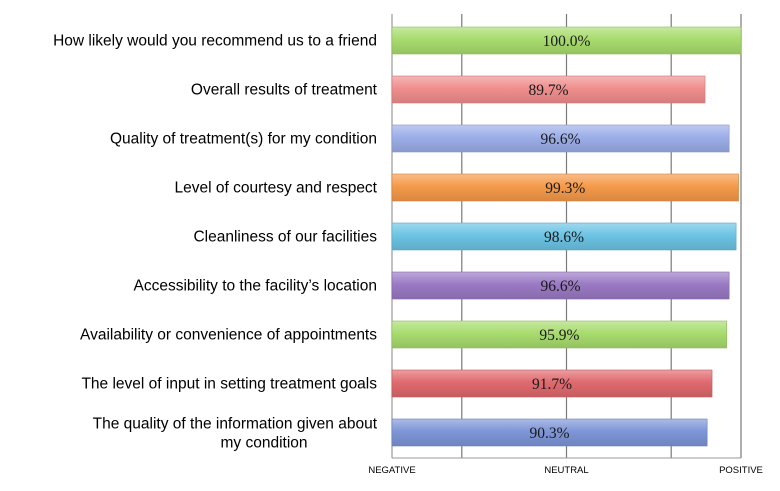 This screenshot has width=780, height=491. I want to click on x-tick-label: NEUTRAL, so click(566, 470).